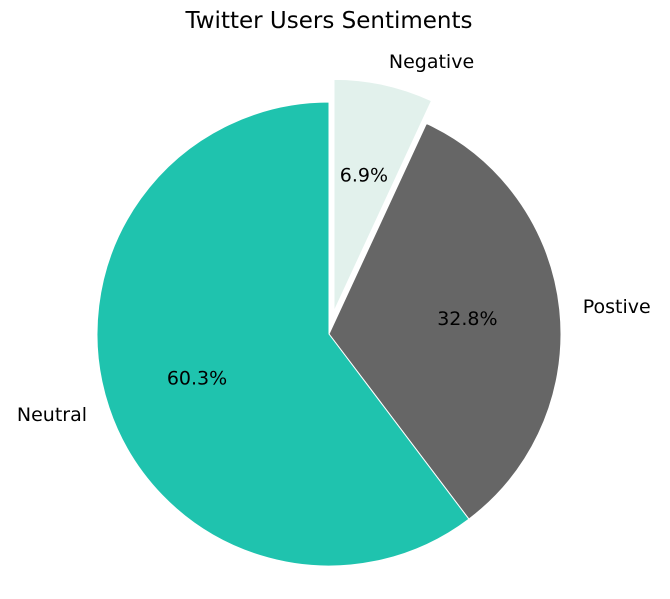 The height and width of the screenshot is (599, 670). Describe the element at coordinates (467, 319) in the screenshot. I see `pie-percent-label-postive: 32.8%` at that location.